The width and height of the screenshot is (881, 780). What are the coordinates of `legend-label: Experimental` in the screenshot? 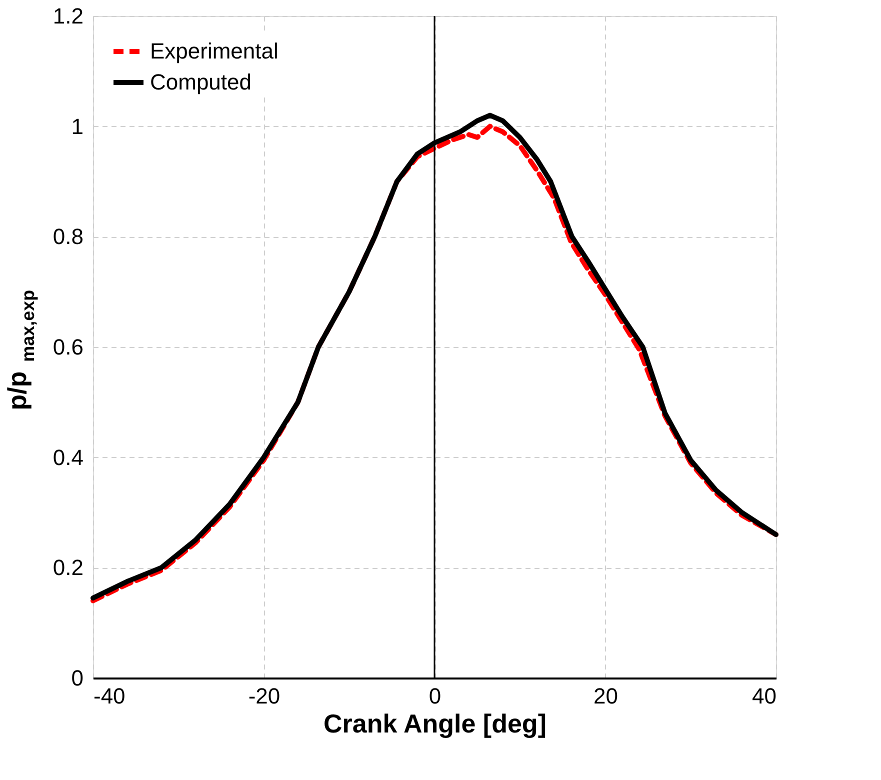 It's located at (214, 51).